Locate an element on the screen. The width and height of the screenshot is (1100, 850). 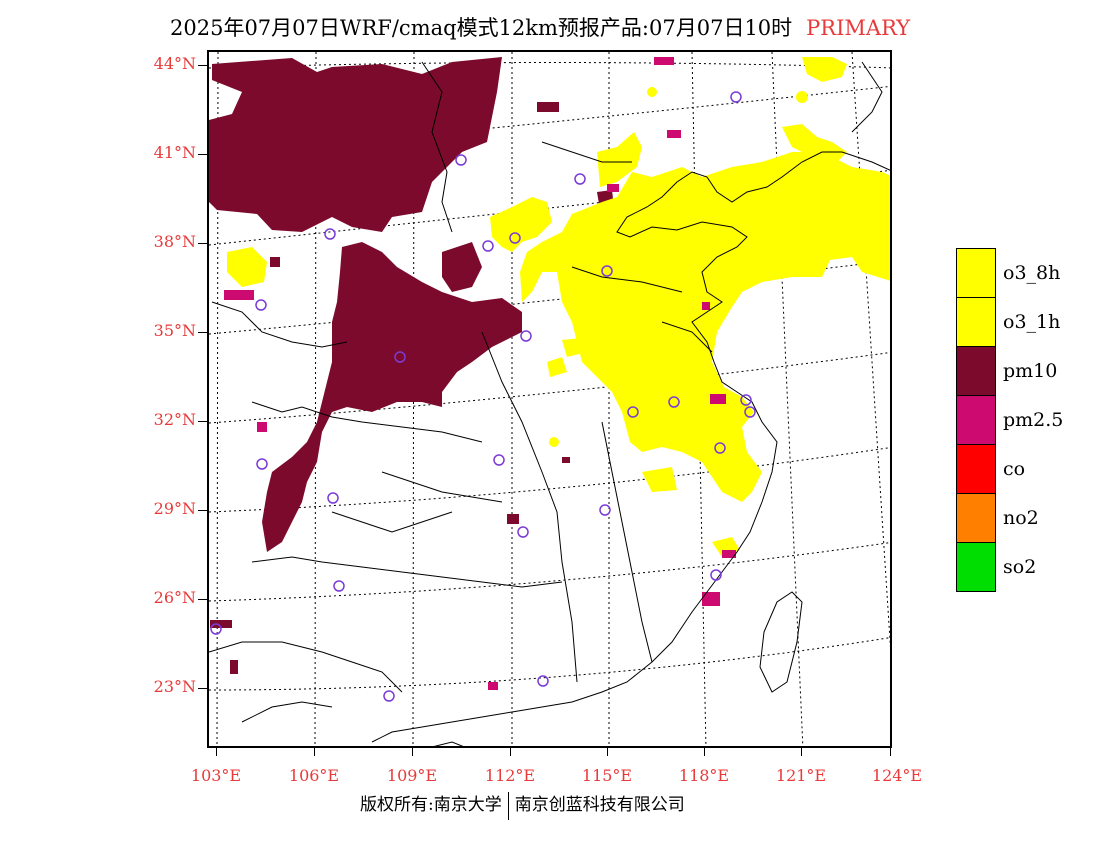
lon-label-124: 124°E is located at coordinates (897, 775).